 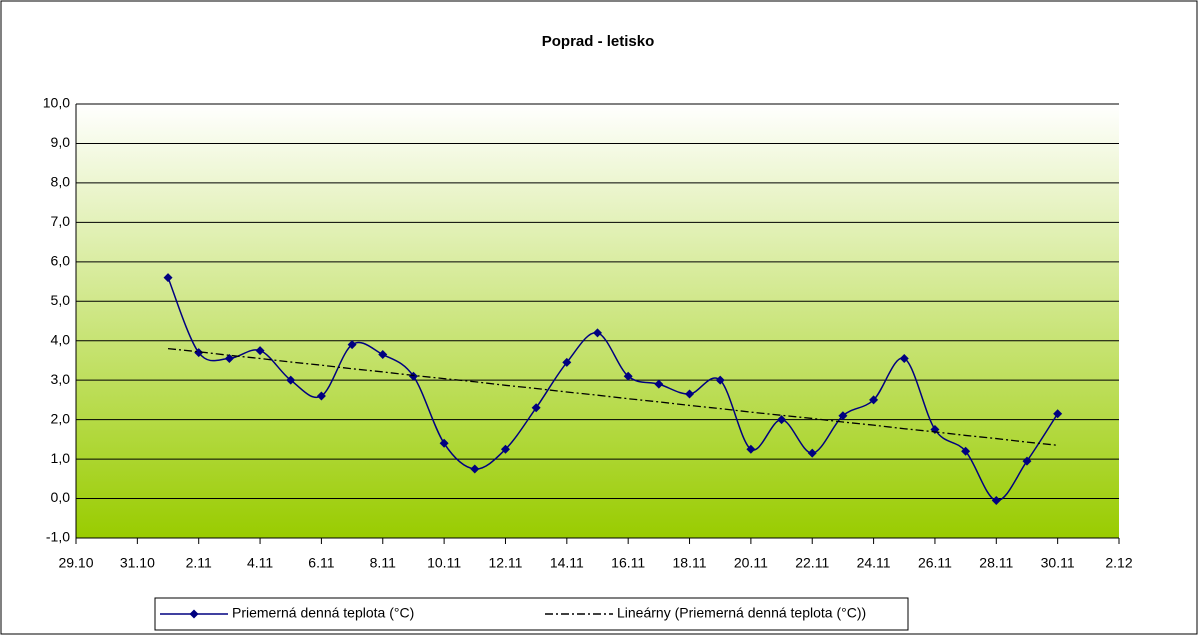 I want to click on x-tick-label: 2.12, so click(x=1118, y=563).